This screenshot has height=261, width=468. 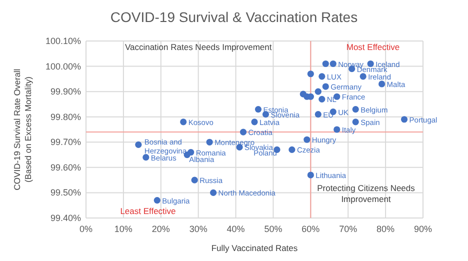 What do you see at coordinates (63, 66) in the screenshot?
I see `y-tick-label: 100.00%` at bounding box center [63, 66].